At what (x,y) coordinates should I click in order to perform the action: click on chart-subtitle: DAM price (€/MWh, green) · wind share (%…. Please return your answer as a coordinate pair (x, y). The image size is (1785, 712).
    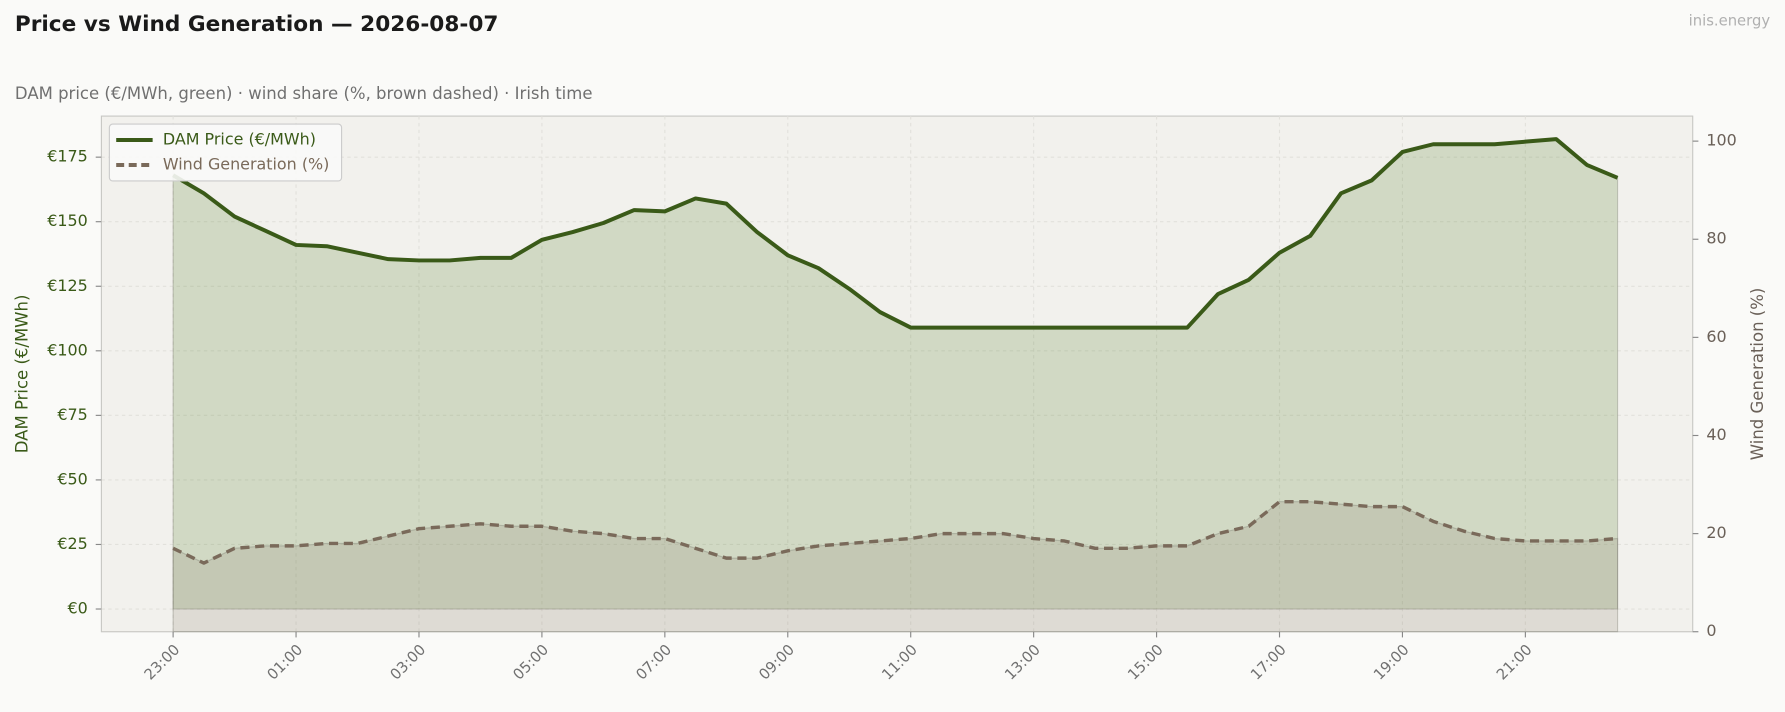
    Looking at the image, I should click on (304, 93).